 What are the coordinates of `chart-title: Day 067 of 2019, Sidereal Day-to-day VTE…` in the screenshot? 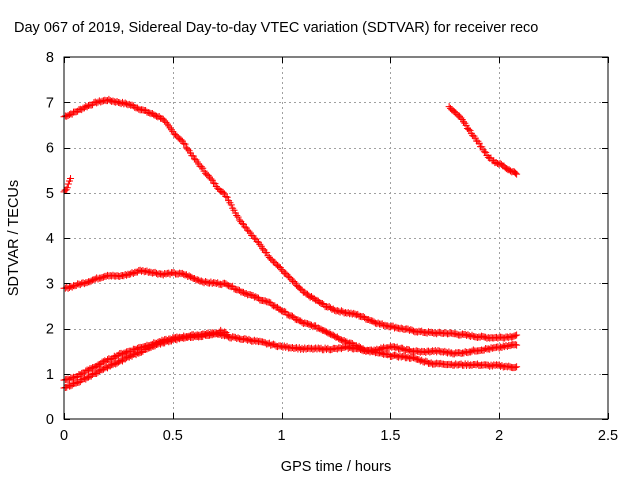 It's located at (276, 28).